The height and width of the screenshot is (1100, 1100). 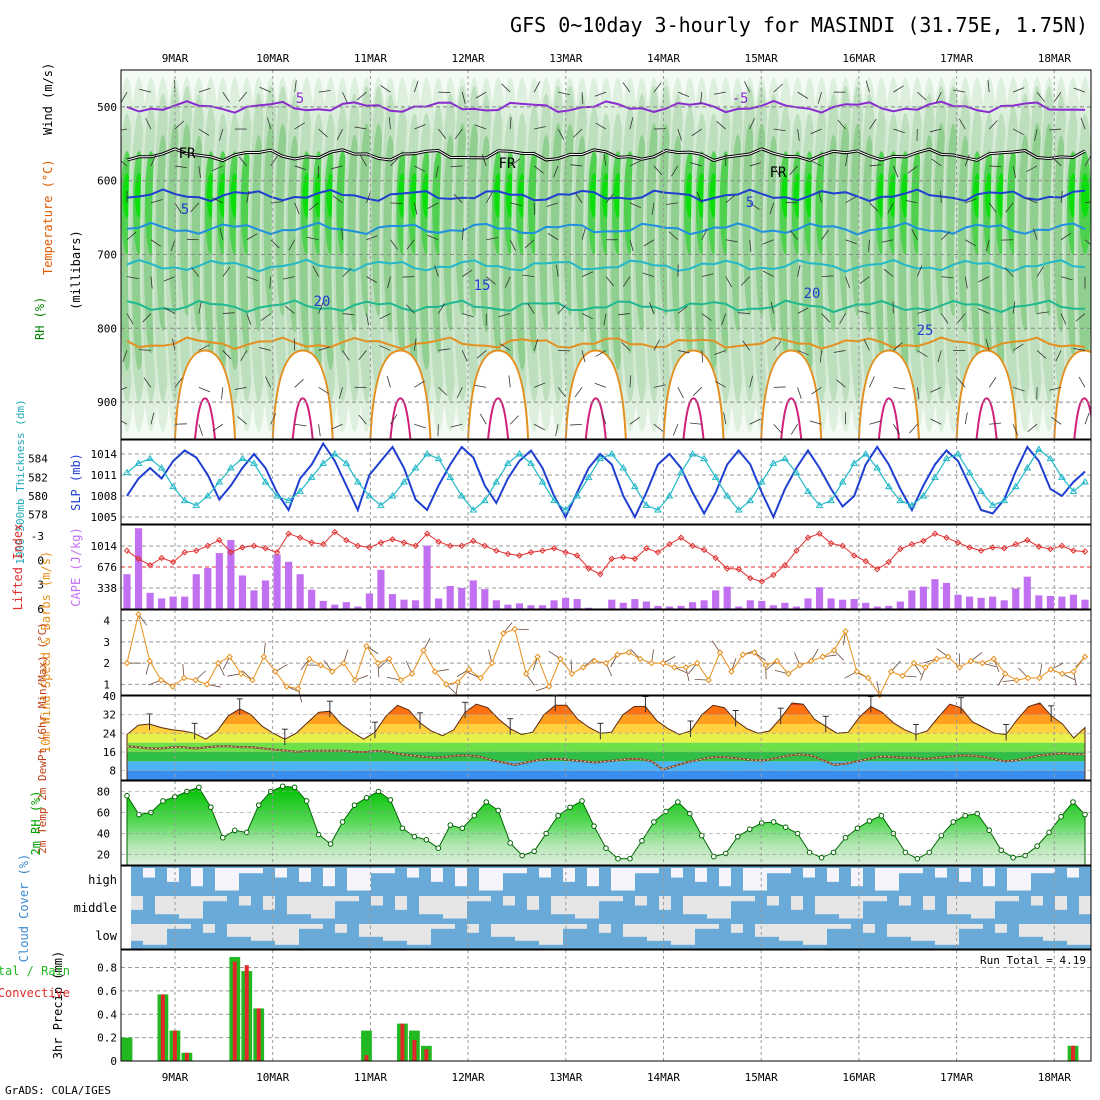 I want to click on warm-lobe, so click(x=791, y=394).